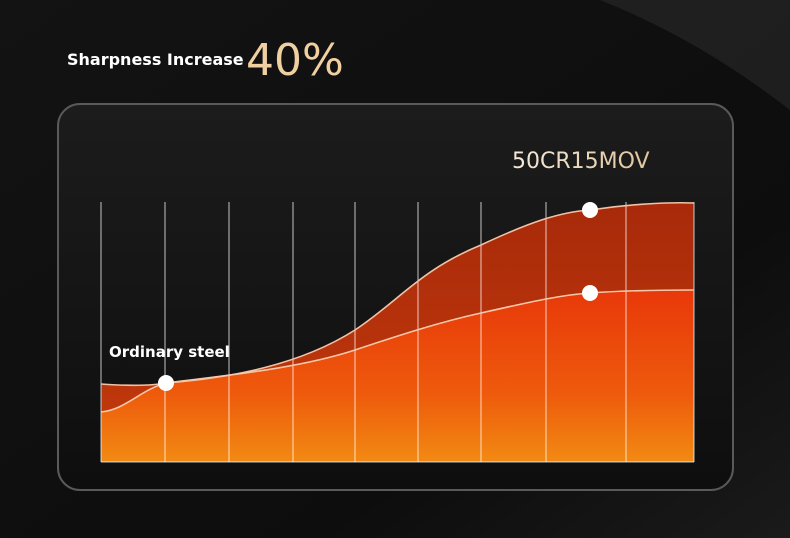 The width and height of the screenshot is (790, 538). Describe the element at coordinates (581, 161) in the screenshot. I see `series-label: 50CR15MOV` at that location.